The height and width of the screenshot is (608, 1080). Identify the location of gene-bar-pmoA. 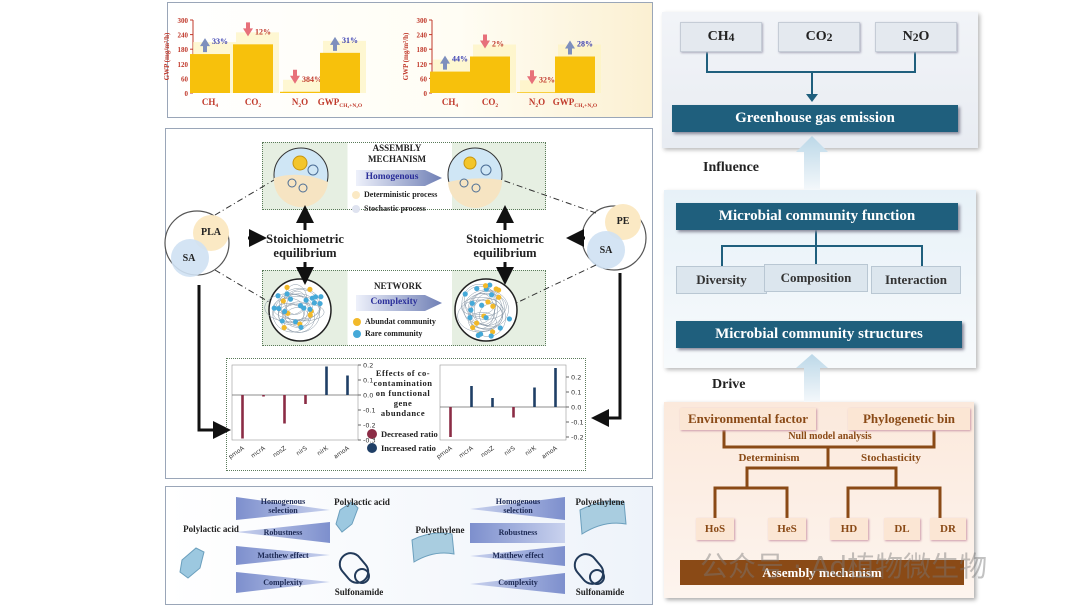
(242, 417).